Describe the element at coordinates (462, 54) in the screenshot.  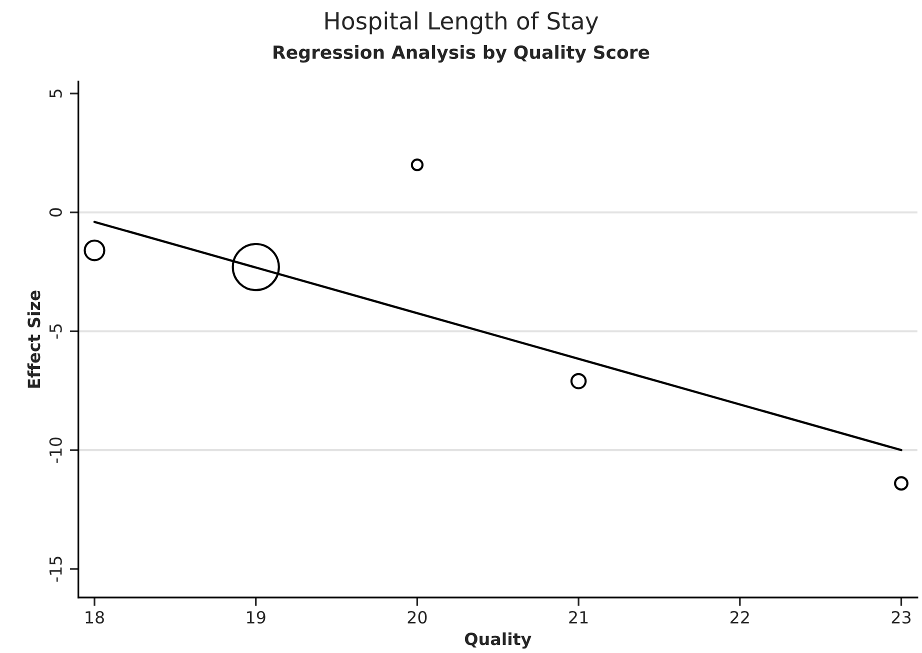
I see `chart-subtitle: Regression Analysis by Quality Score` at that location.